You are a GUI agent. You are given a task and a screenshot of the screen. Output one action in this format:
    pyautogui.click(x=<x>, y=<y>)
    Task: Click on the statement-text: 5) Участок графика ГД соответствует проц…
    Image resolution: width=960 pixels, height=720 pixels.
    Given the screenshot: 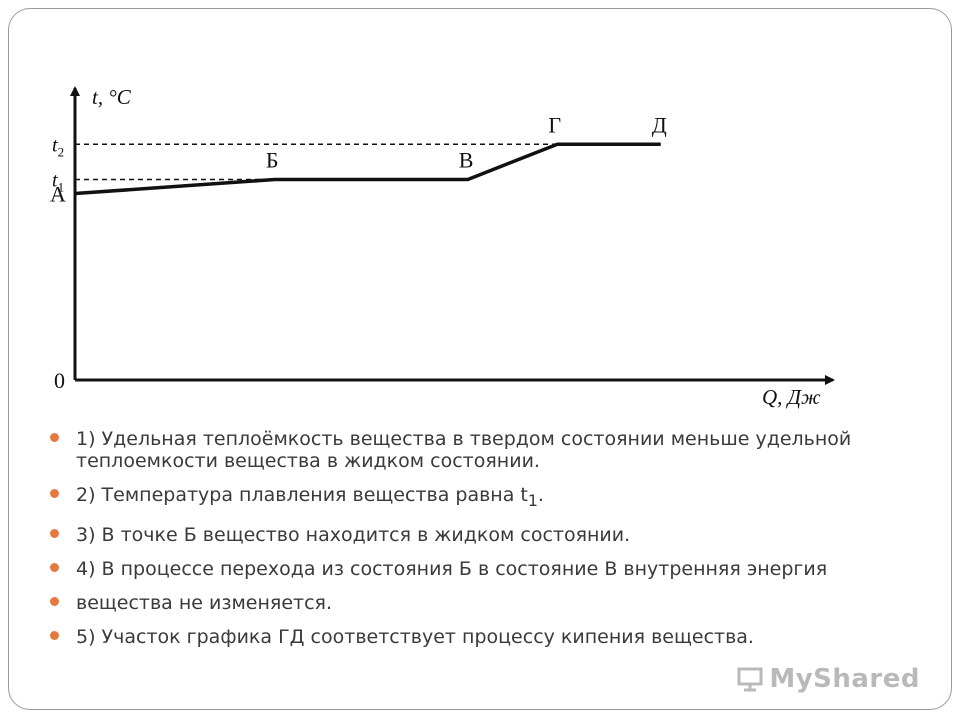 What is the action you would take?
    pyautogui.click(x=415, y=636)
    